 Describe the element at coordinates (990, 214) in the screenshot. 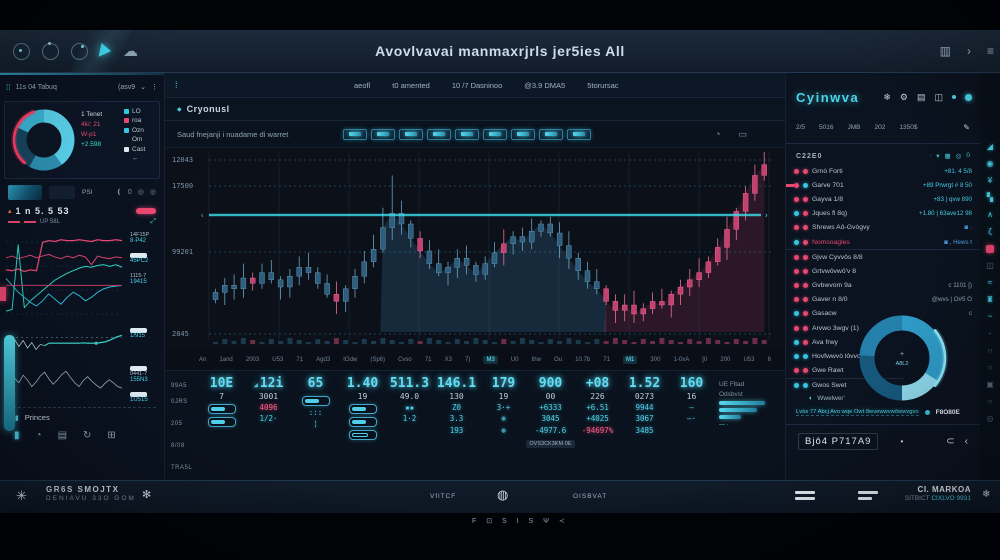

I see `edge-tool-icon-4: ∧` at that location.